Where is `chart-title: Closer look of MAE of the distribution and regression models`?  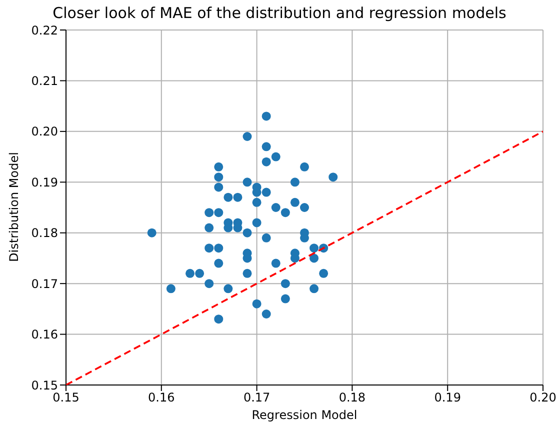
chart-title: Closer look of MAE of the distribution and regression models is located at coordinates (280, 13).